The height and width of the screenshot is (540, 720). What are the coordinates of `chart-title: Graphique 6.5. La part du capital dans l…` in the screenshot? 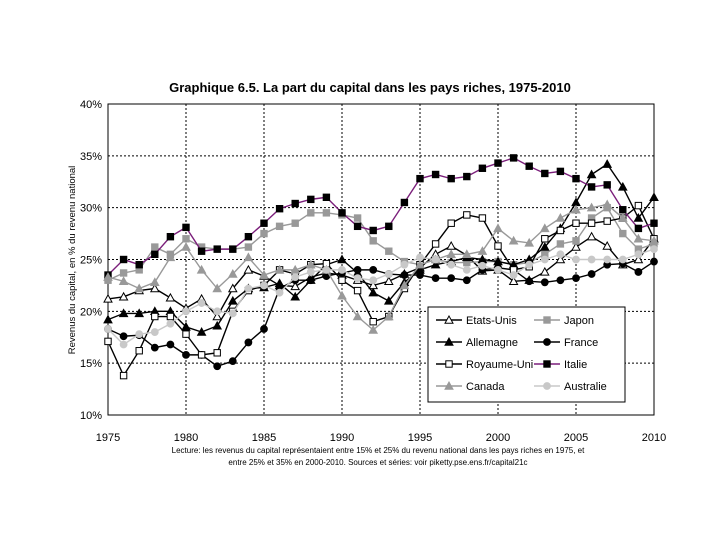 It's located at (370, 87).